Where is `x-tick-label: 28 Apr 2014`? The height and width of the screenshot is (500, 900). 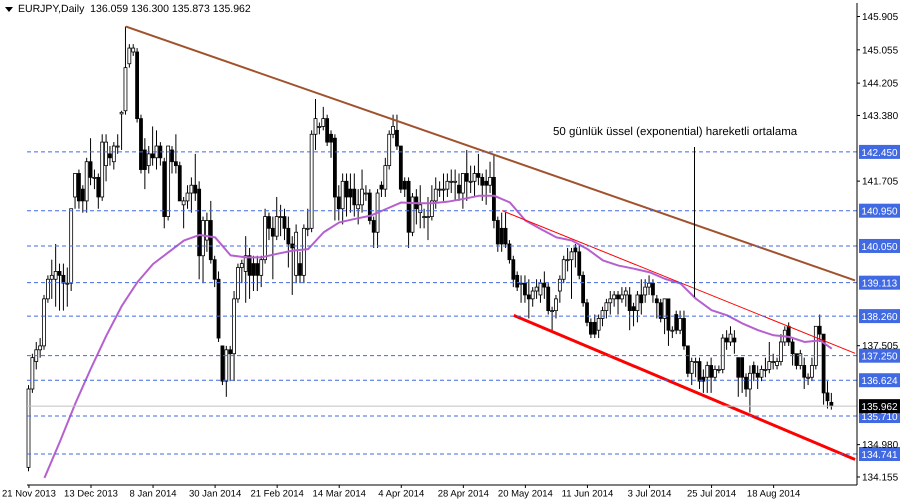
x-tick-label: 28 Apr 2014 is located at coordinates (463, 494).